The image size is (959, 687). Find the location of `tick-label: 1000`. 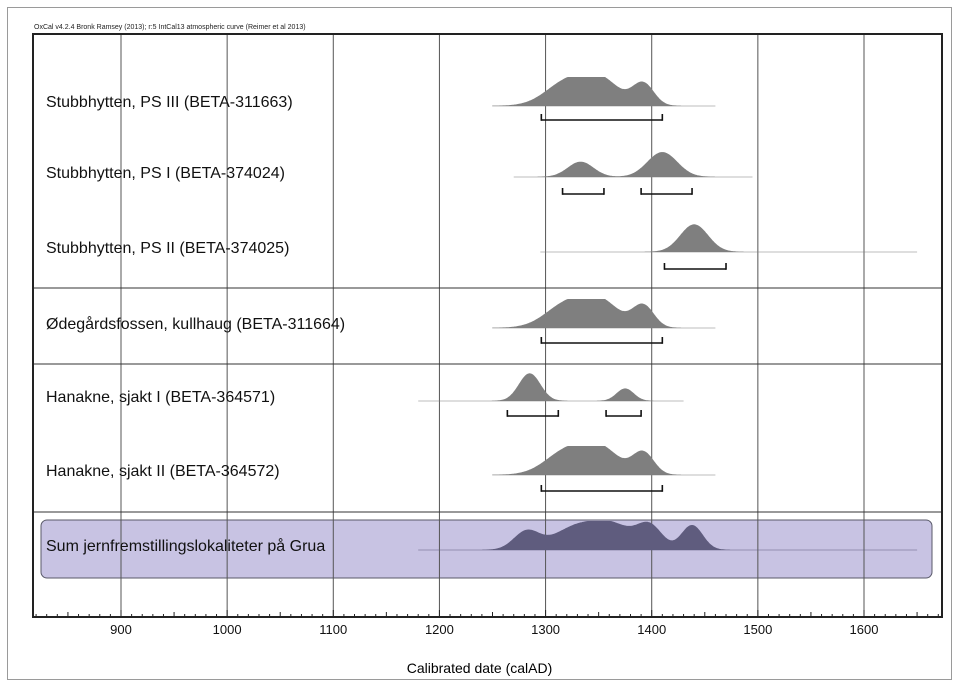

tick-label: 1000 is located at coordinates (227, 629).